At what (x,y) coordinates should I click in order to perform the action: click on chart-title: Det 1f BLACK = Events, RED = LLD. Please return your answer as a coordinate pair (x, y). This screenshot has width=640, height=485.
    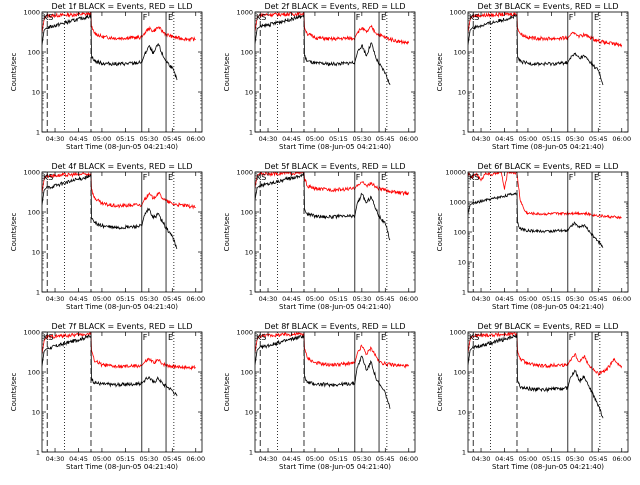
    Looking at the image, I should click on (121, 6).